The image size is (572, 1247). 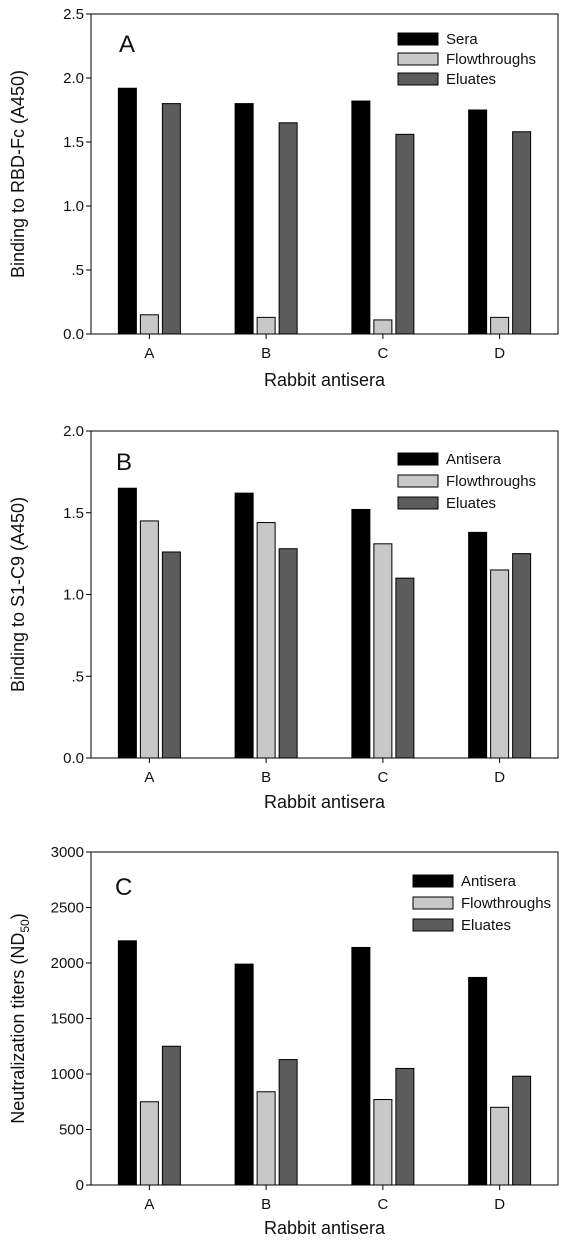 What do you see at coordinates (462, 39) in the screenshot?
I see `legend-label: Sera` at bounding box center [462, 39].